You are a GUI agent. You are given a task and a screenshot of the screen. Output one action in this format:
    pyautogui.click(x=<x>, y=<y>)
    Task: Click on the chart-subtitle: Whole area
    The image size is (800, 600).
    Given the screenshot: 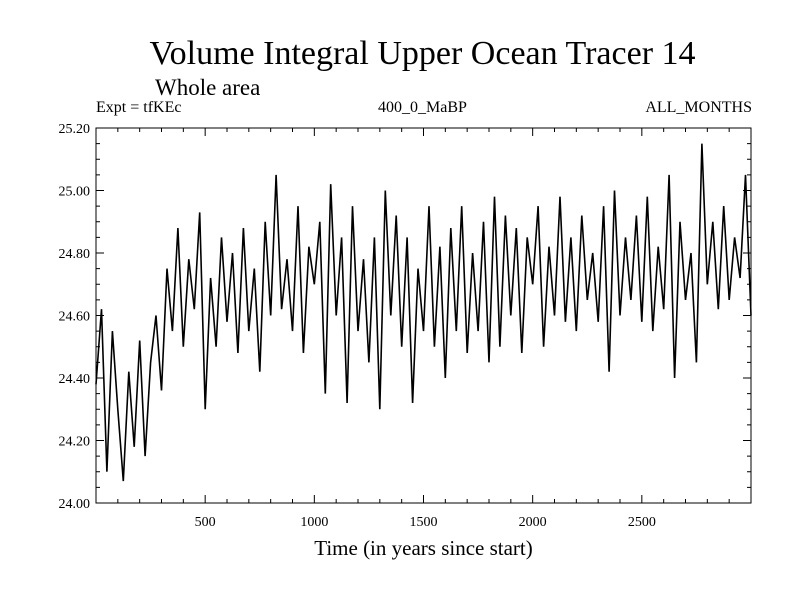 What is the action you would take?
    pyautogui.click(x=208, y=87)
    